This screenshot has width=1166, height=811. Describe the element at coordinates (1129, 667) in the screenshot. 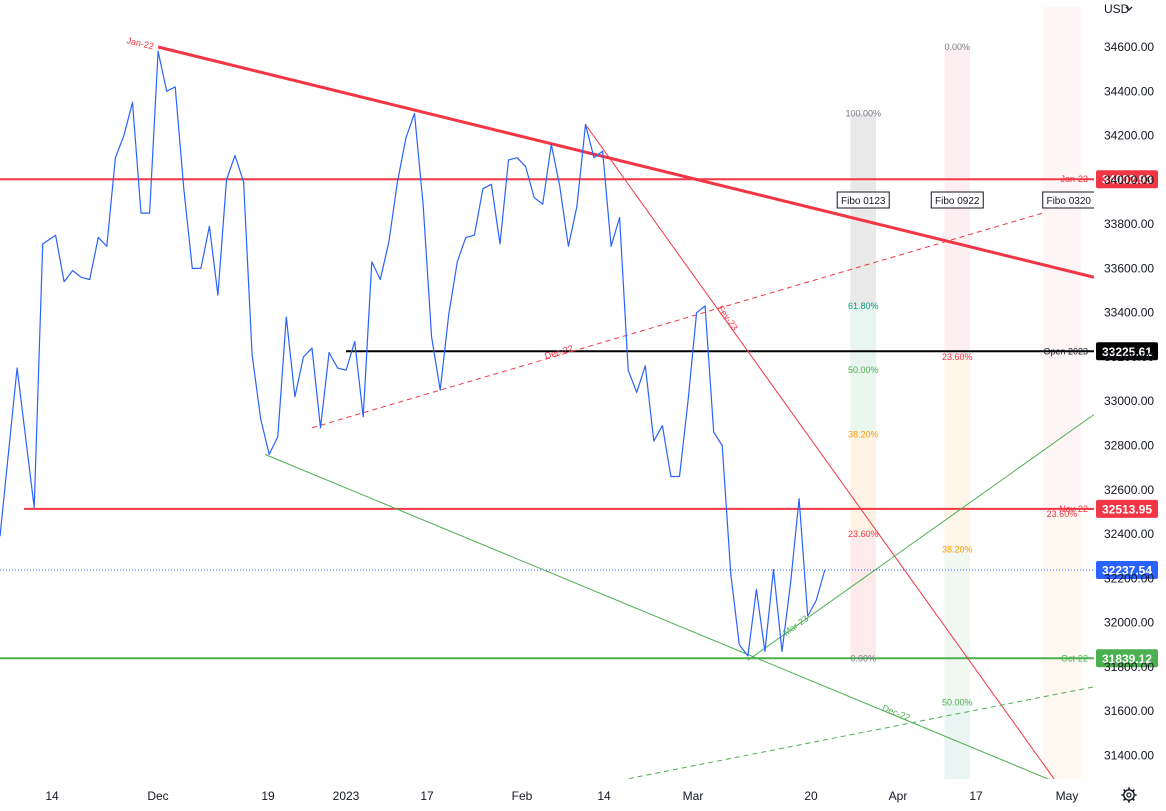

I see `y-tick-label: 31800.00` at that location.